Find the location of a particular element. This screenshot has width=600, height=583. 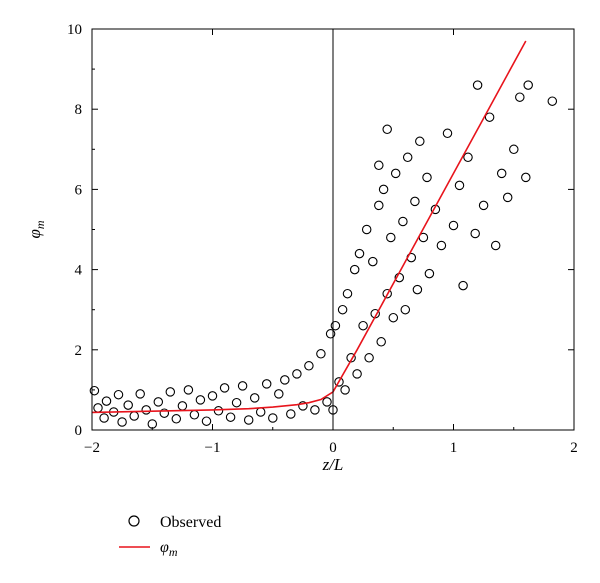

legend-observed-marker is located at coordinates (134, 521).